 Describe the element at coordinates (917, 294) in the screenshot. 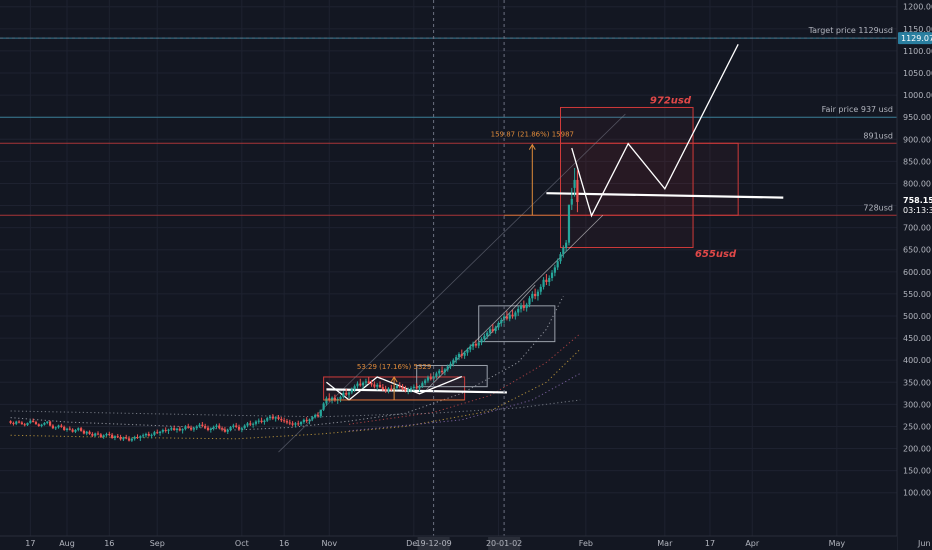

I see `price-tick-label: 550.00` at that location.